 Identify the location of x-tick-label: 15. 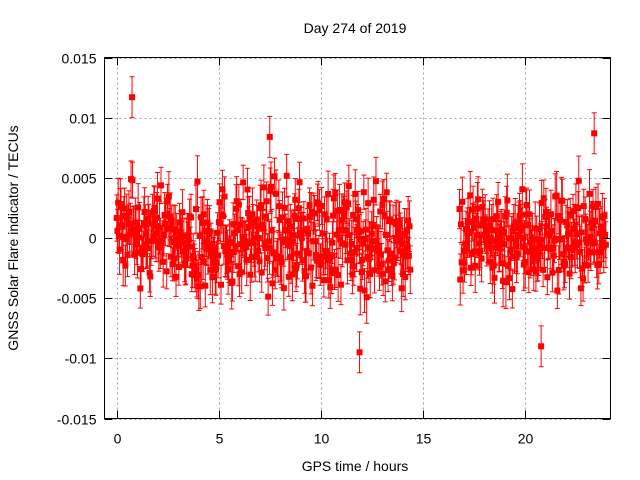
(424, 439).